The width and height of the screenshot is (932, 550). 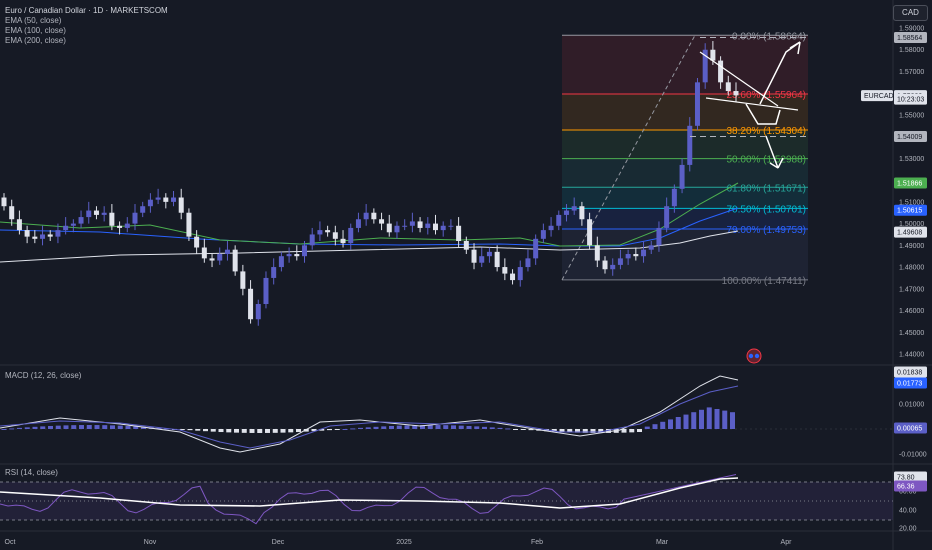 What do you see at coordinates (913, 455) in the screenshot?
I see `macd-tick-label: -0.01000` at bounding box center [913, 455].